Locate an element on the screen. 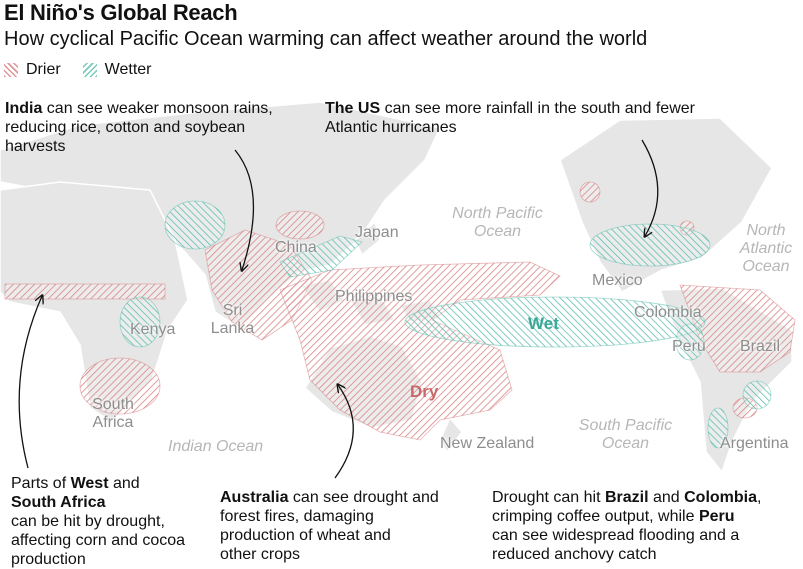  annotation-text: Drought can hit is located at coordinates (548, 497).